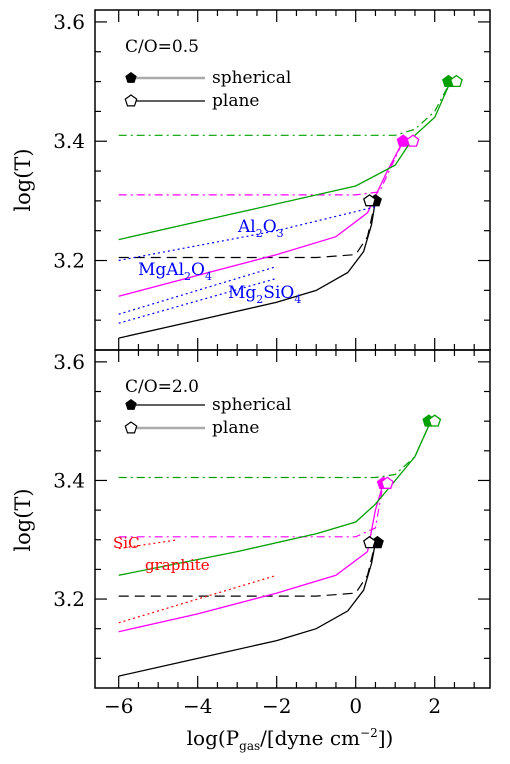 The height and width of the screenshot is (764, 510). What do you see at coordinates (207, 89) in the screenshot?
I see `top-legend: spherical plane` at bounding box center [207, 89].